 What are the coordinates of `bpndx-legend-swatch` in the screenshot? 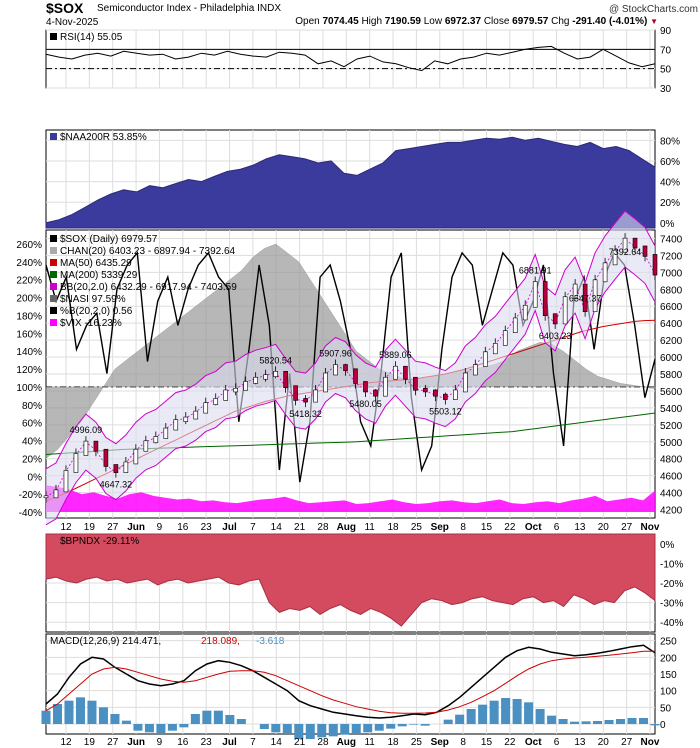 It's located at (53, 540).